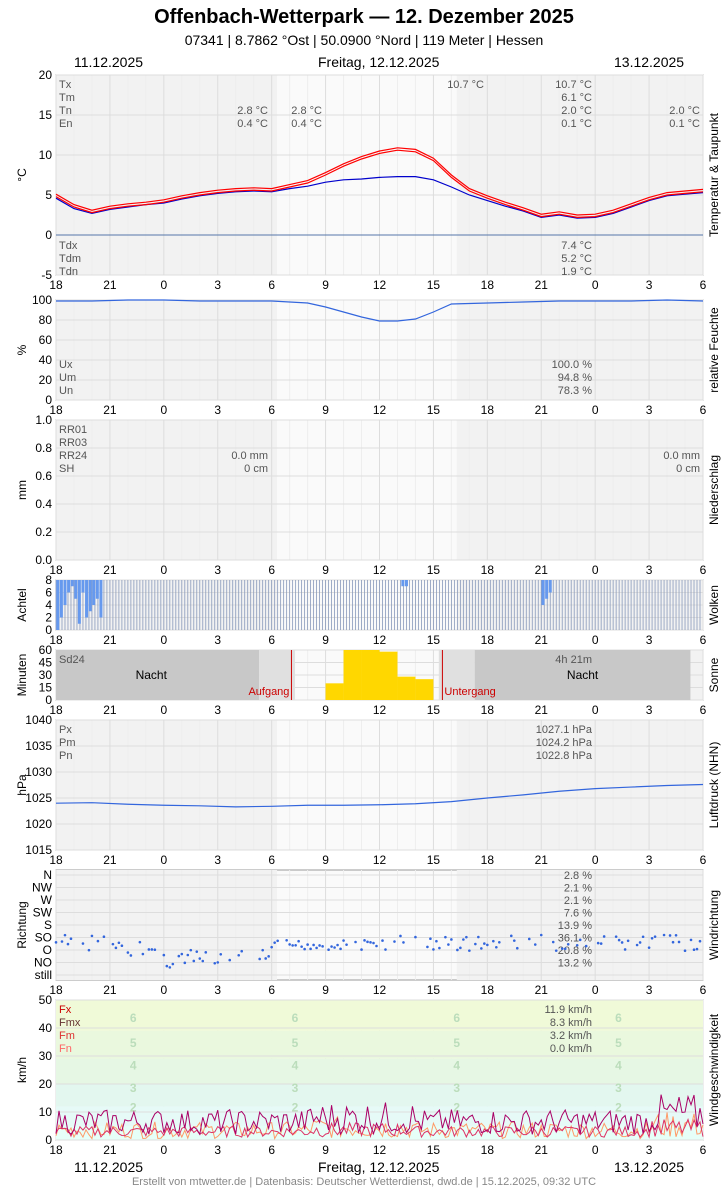 The width and height of the screenshot is (728, 1190). Describe the element at coordinates (67, 378) in the screenshot. I see `humidity-label-name: Um` at that location.